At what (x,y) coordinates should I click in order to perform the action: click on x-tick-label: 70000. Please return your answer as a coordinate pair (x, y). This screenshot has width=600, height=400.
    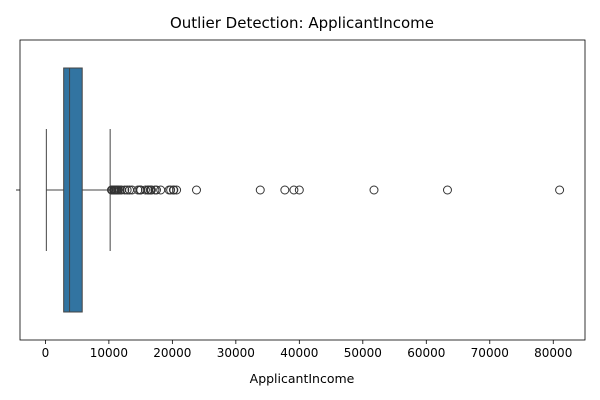
    Looking at the image, I should click on (490, 353).